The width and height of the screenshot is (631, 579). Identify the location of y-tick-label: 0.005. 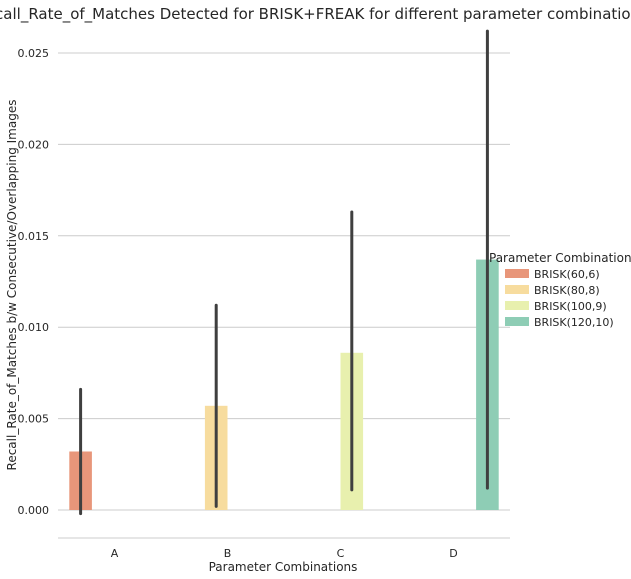
(34, 419).